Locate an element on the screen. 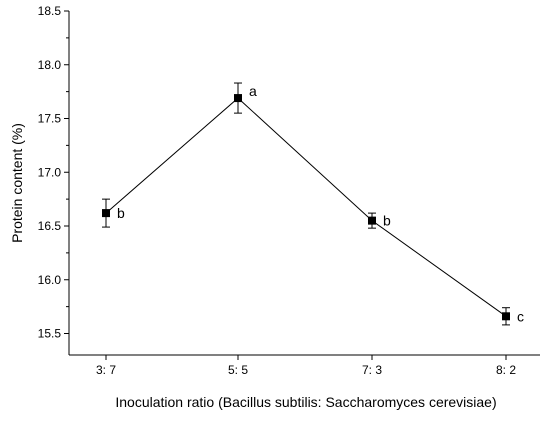 The height and width of the screenshot is (422, 550). y-axis-title: Protein content (%) is located at coordinates (17, 183).